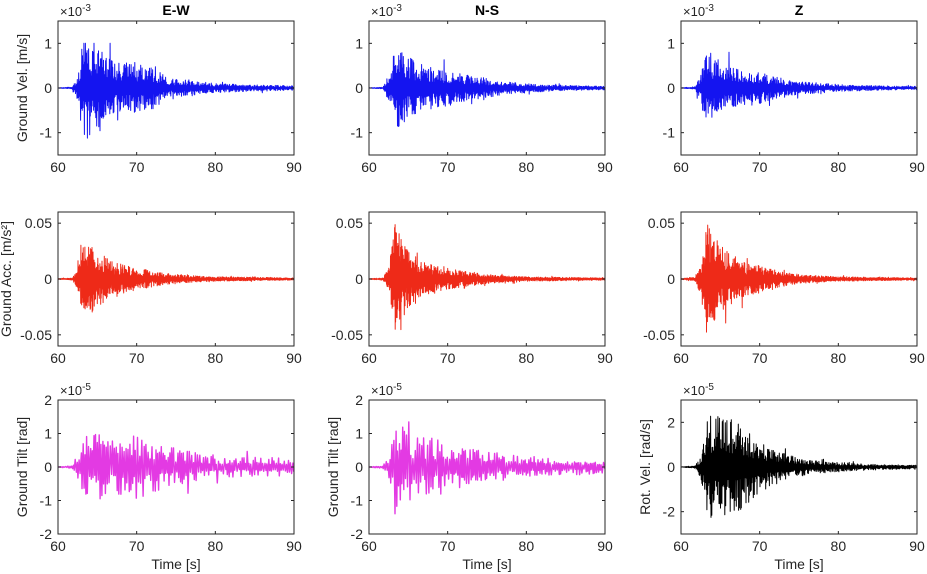 This screenshot has height=574, width=927. What do you see at coordinates (7, 279) in the screenshot?
I see `y-axis-label: Ground Acc. [m/s²]` at bounding box center [7, 279].